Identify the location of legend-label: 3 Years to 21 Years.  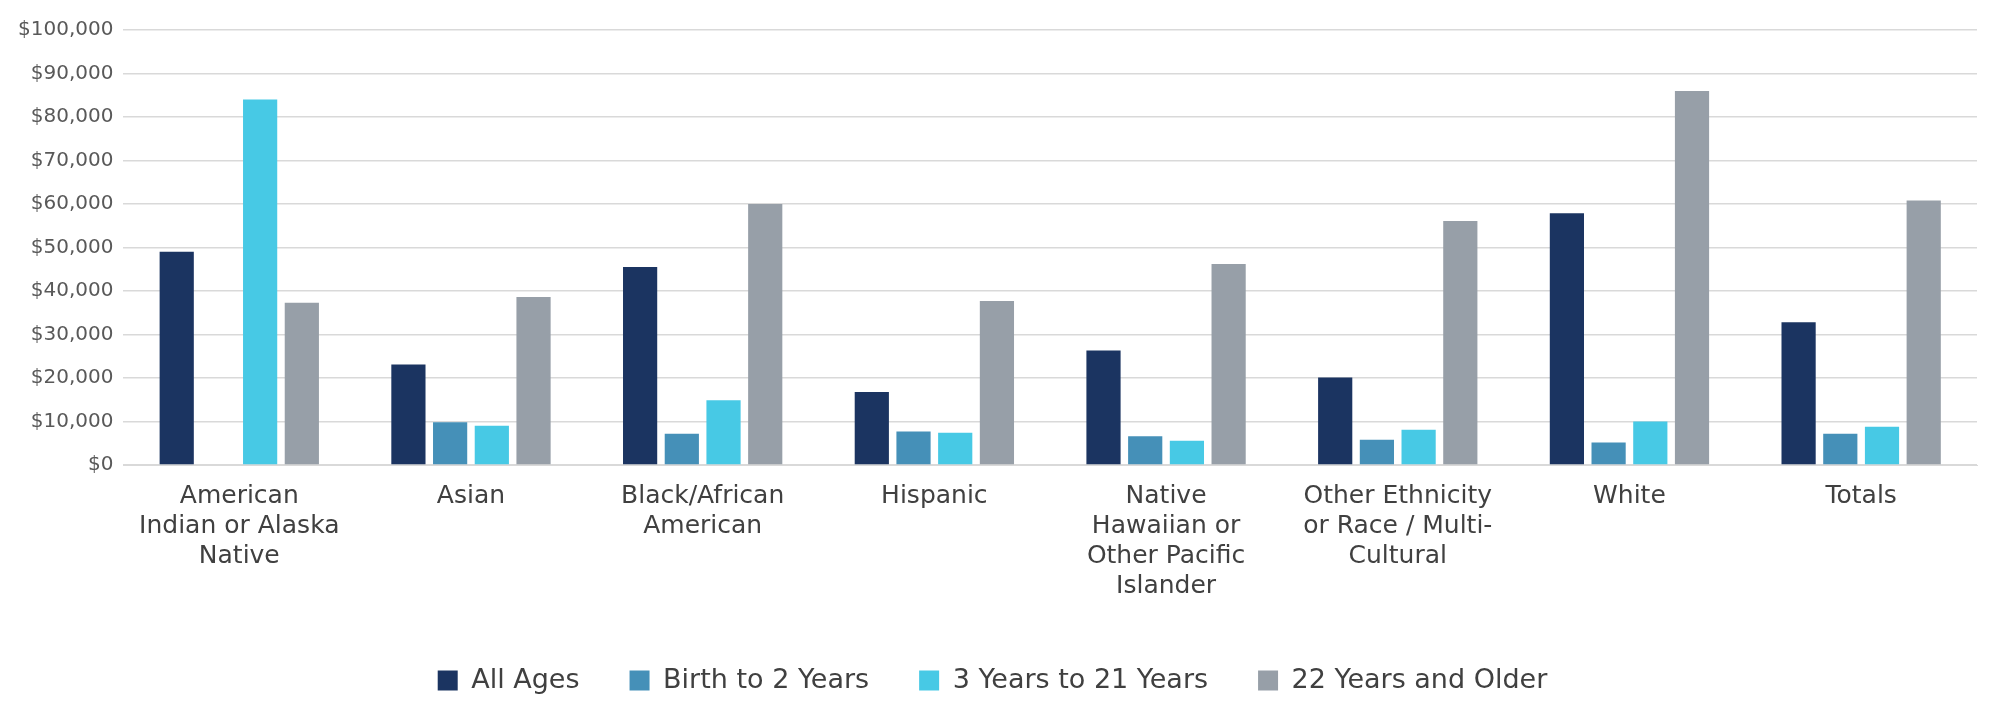
(1080, 678).